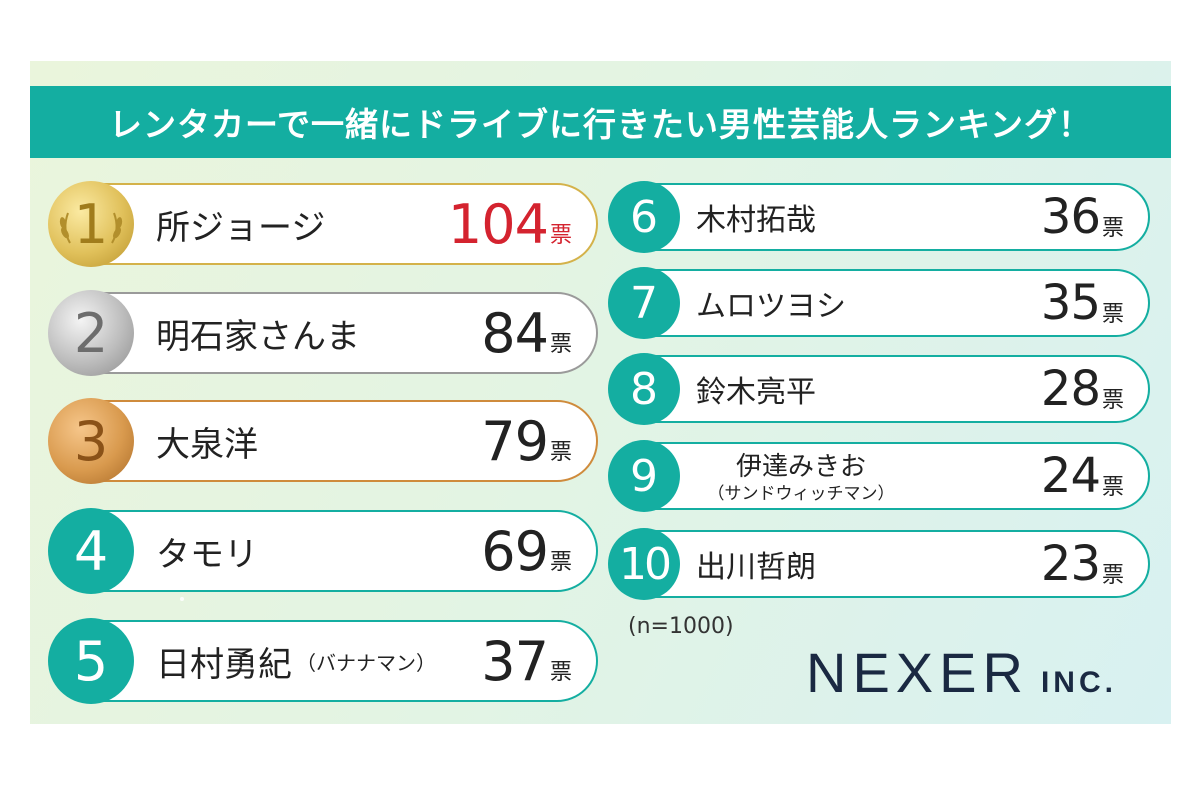 The height and width of the screenshot is (800, 1200). What do you see at coordinates (1082, 303) in the screenshot?
I see `vote-count: 35 票` at bounding box center [1082, 303].